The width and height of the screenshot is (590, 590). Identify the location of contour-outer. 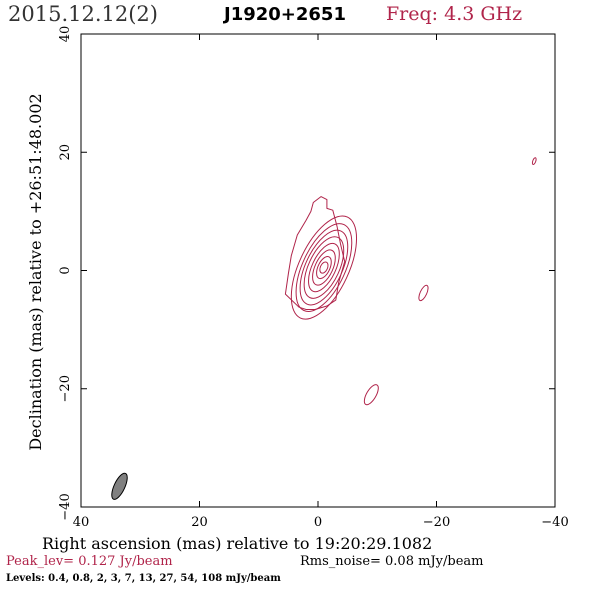
(315, 253).